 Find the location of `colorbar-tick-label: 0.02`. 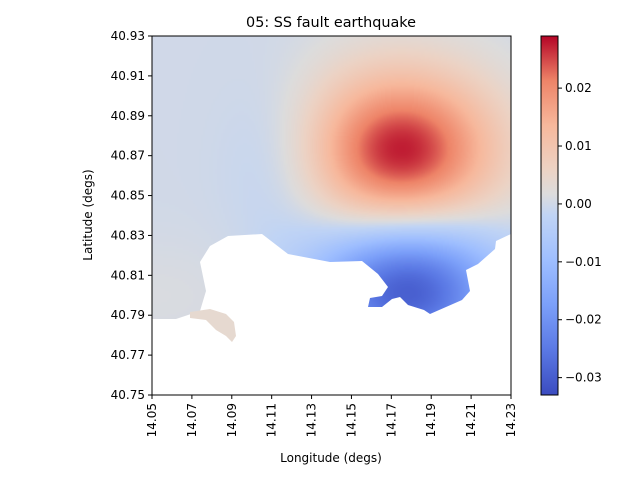

colorbar-tick-label: 0.02 is located at coordinates (578, 88).